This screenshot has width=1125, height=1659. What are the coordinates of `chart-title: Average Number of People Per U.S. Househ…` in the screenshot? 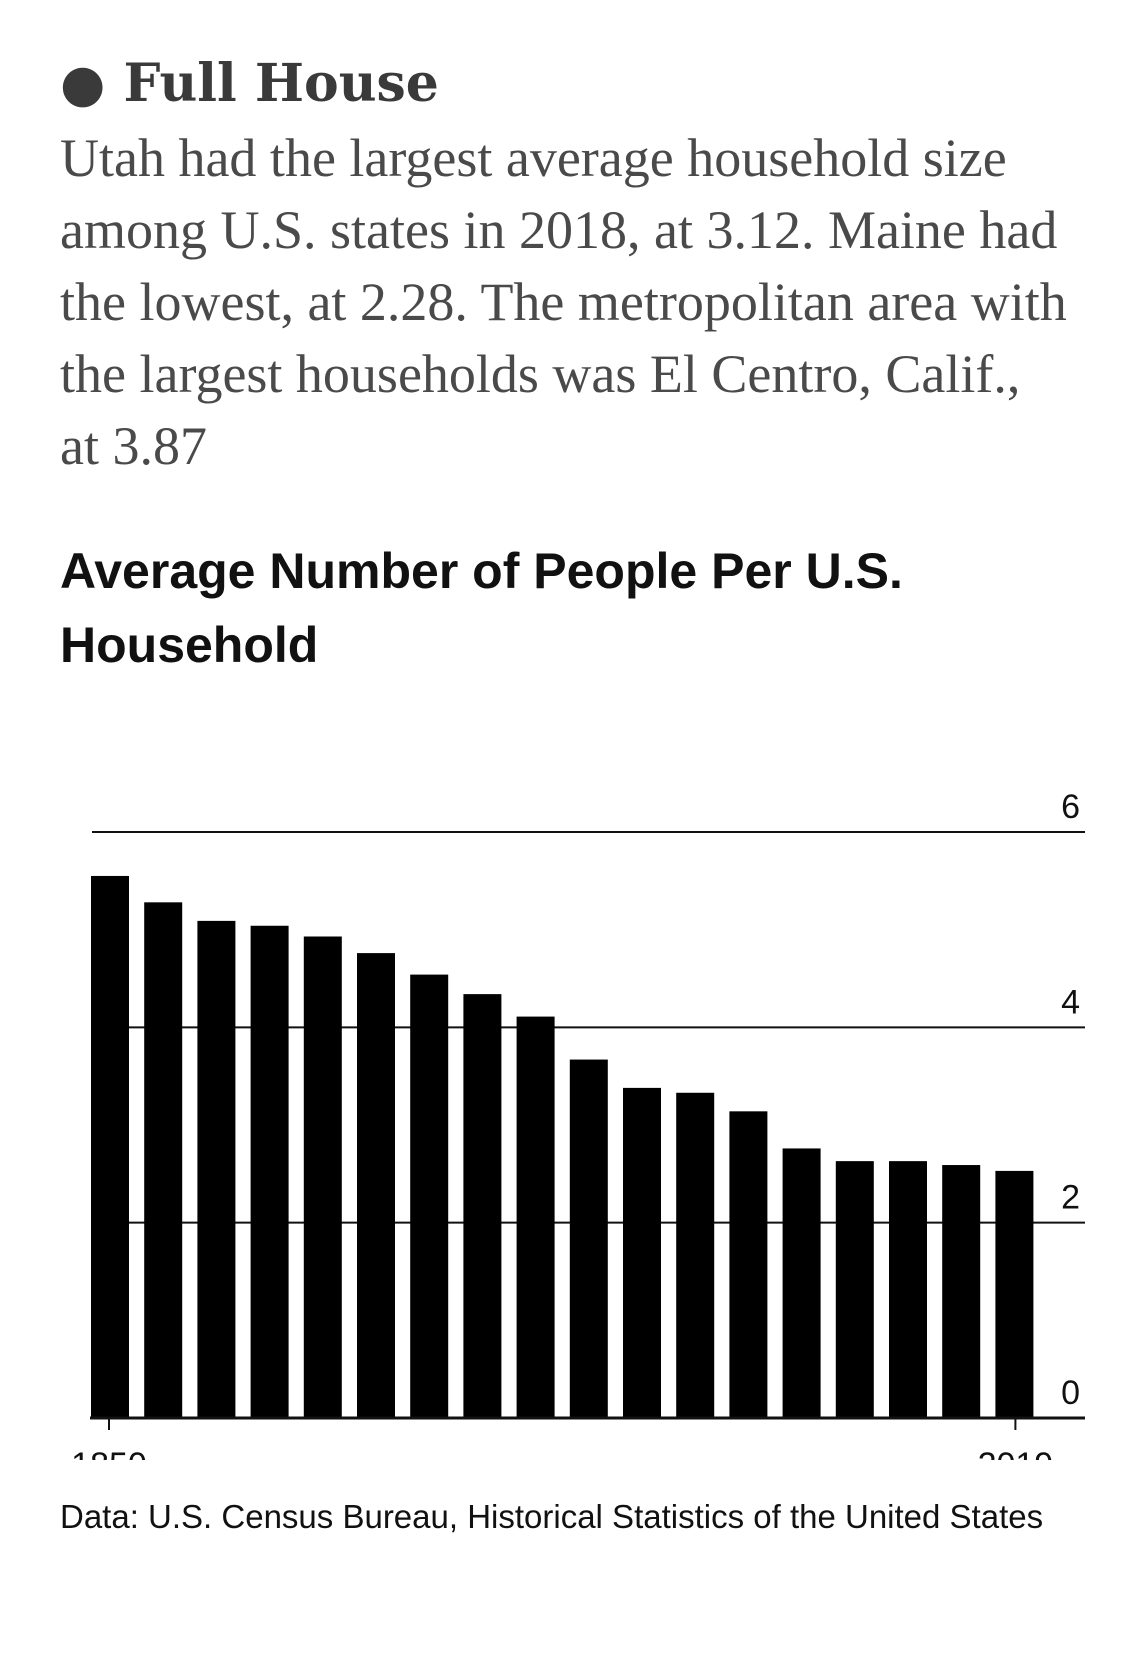 It's located at (481, 608).